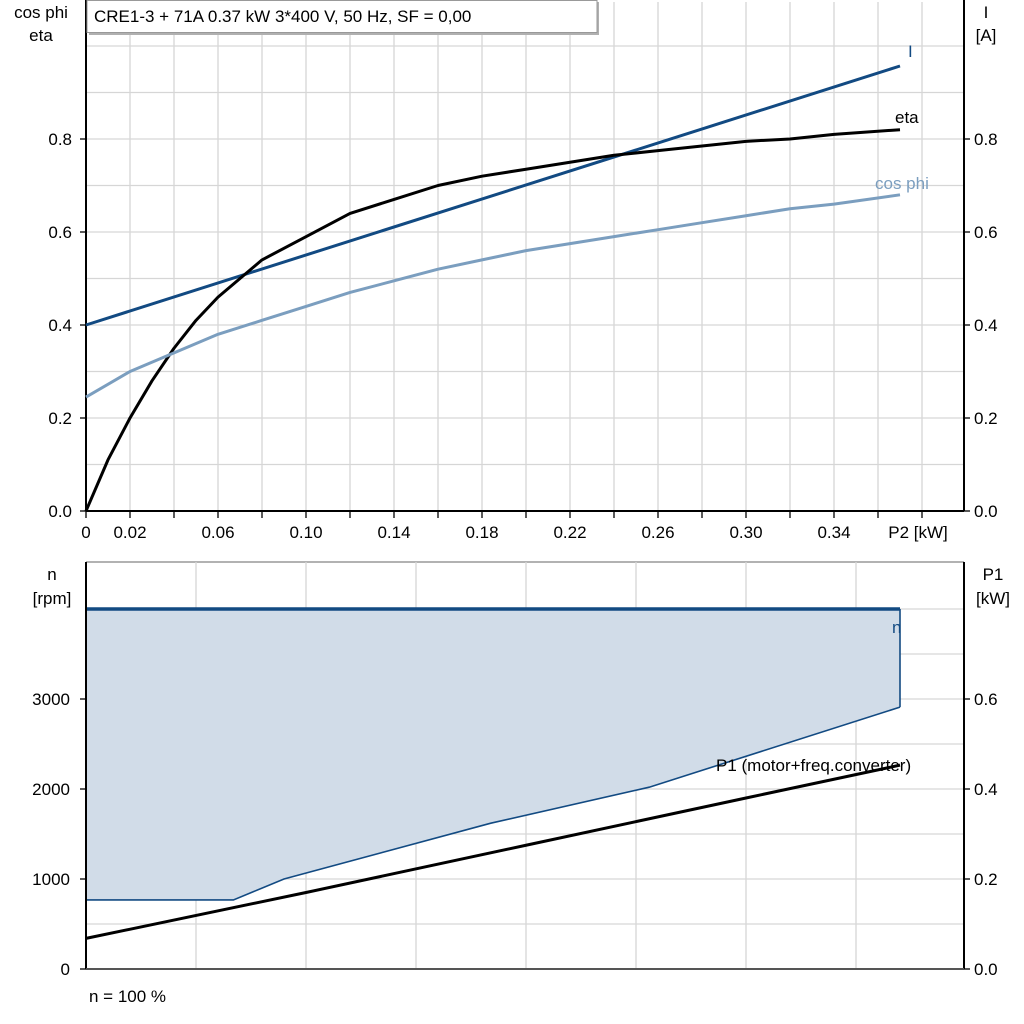 This screenshot has height=1024, width=1024. What do you see at coordinates (60, 325) in the screenshot?
I see `y-tick-label-left: 0.4` at bounding box center [60, 325].